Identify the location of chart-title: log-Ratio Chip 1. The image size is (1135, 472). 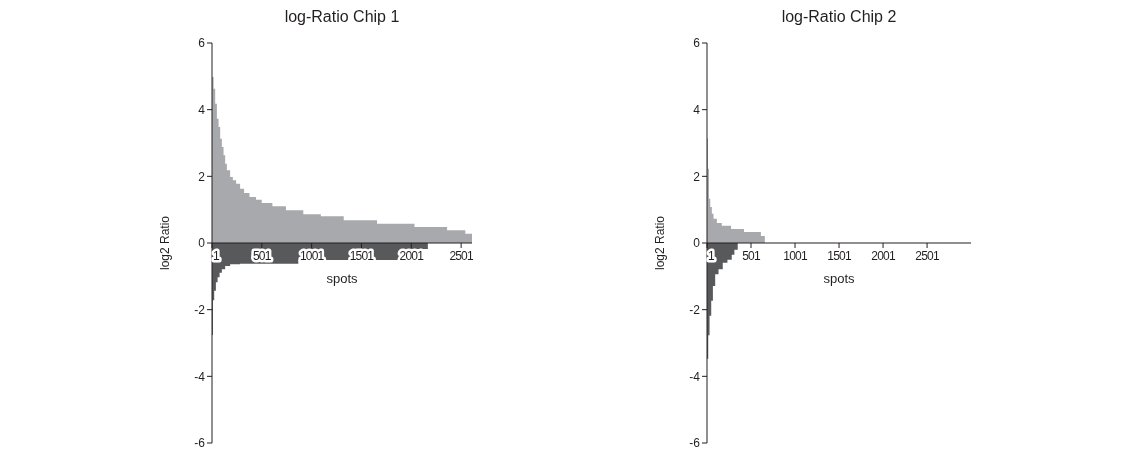
(342, 17).